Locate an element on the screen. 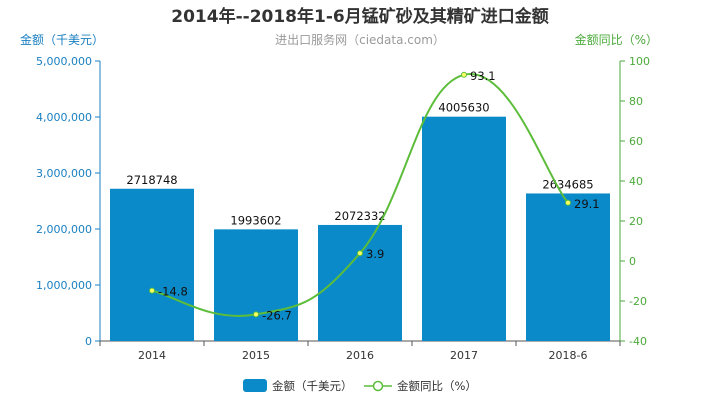 The image size is (720, 400). legend: 金额（千美元） 金额同比（%） is located at coordinates (360, 386).